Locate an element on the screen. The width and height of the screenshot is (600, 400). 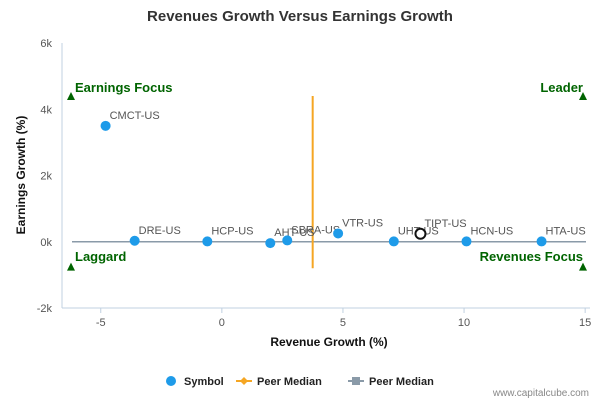
x-tick-label: 0 is located at coordinates (222, 323).